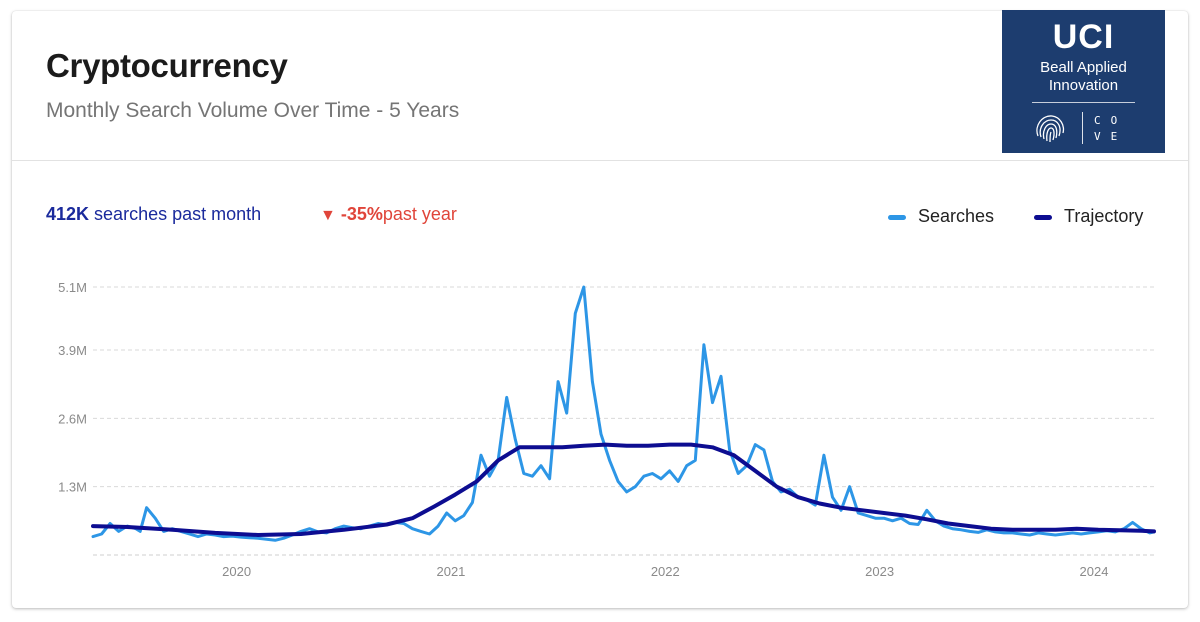 The height and width of the screenshot is (622, 1200). I want to click on logo-main-text: UCI, so click(1083, 37).